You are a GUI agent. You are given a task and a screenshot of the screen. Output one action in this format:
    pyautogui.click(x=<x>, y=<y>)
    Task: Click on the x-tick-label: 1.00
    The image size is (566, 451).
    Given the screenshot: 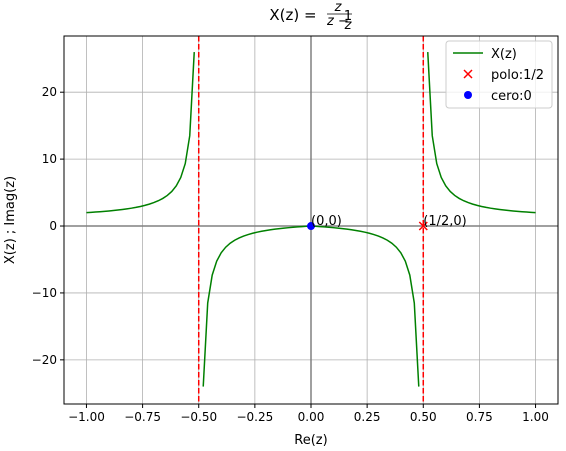 What is the action you would take?
    pyautogui.click(x=535, y=417)
    